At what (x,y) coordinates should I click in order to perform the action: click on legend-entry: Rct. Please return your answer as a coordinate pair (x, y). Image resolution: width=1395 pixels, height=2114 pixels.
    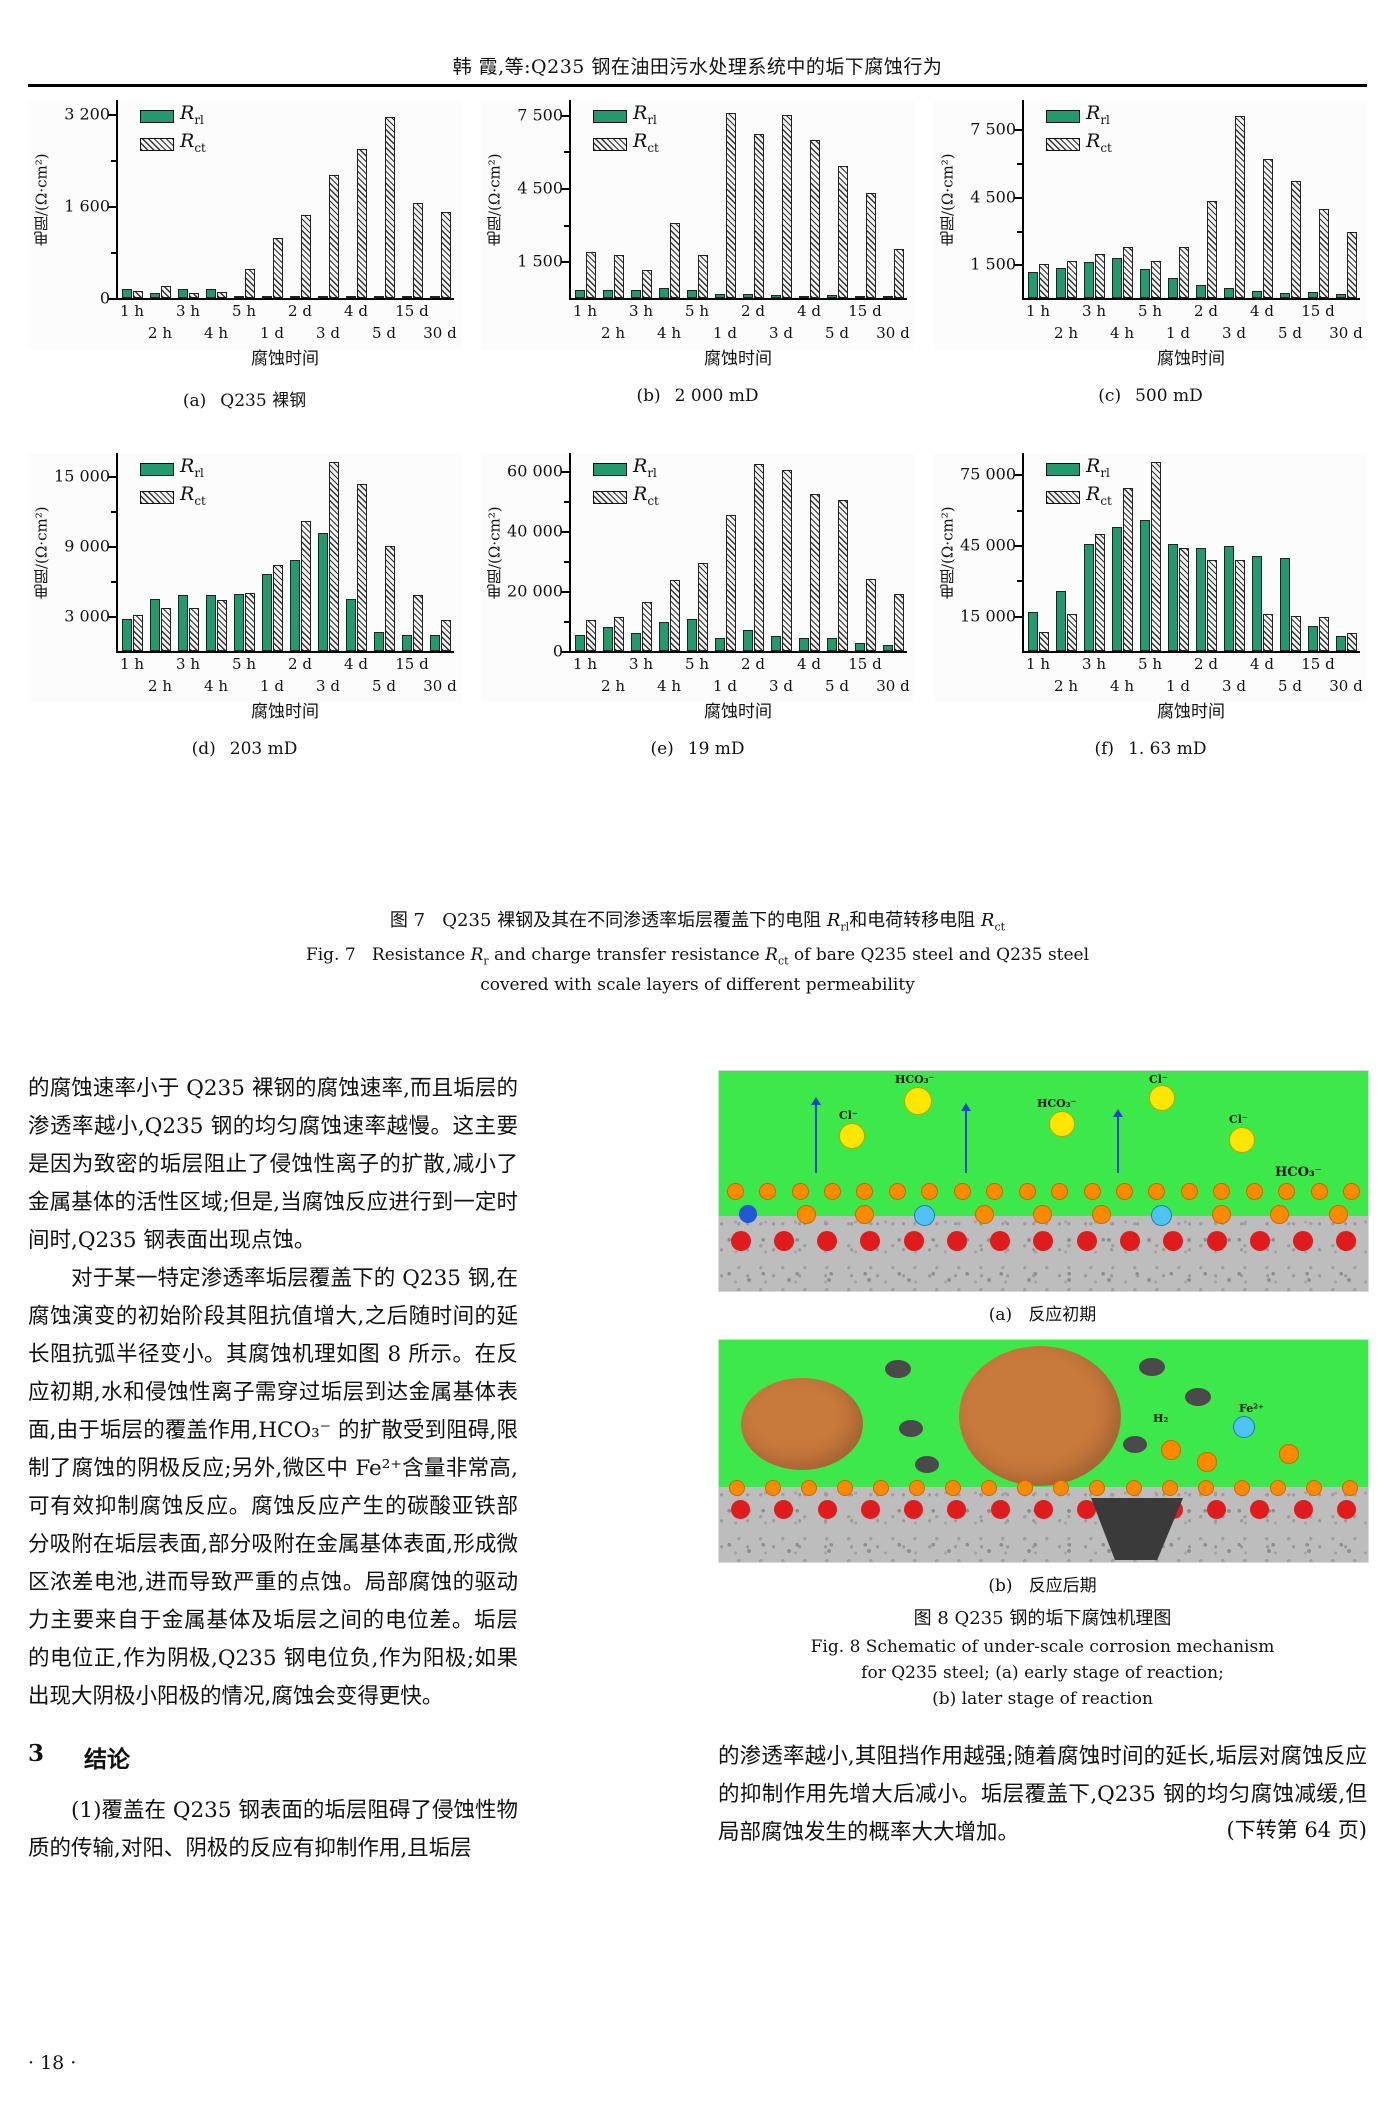
    Looking at the image, I should click on (626, 143).